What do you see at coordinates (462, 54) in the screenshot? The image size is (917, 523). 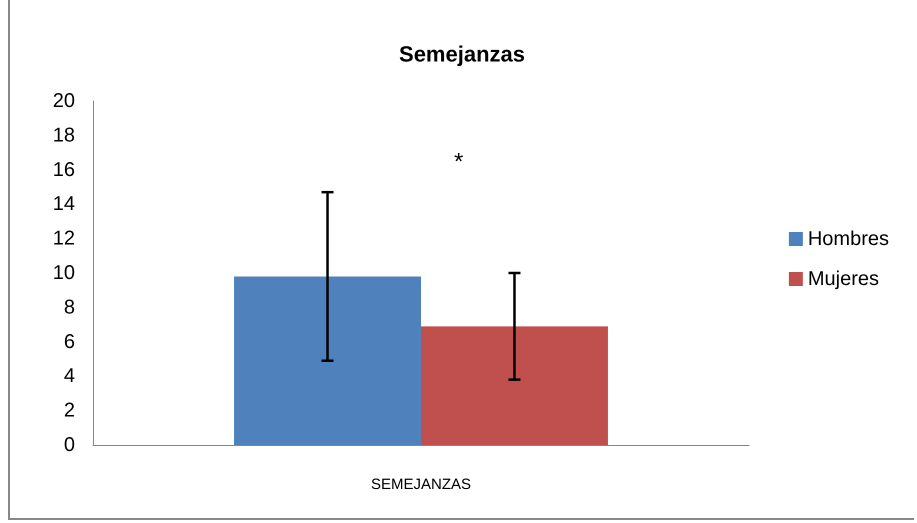 I see `chart-title: Semejanzas` at bounding box center [462, 54].